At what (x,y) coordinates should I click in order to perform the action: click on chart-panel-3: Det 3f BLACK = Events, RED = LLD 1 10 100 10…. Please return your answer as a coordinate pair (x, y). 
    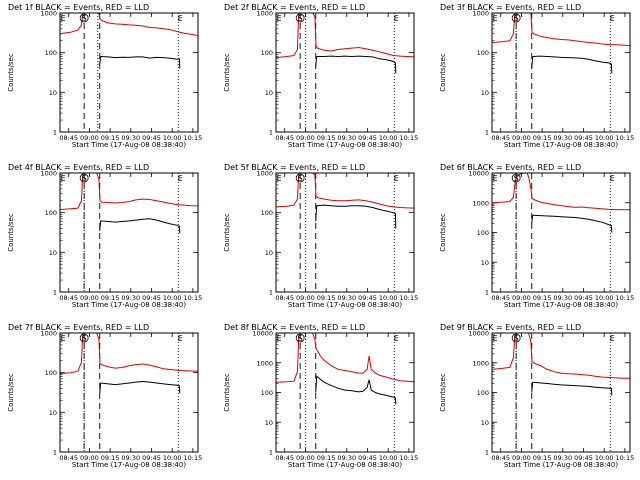
    Looking at the image, I should click on (536, 76).